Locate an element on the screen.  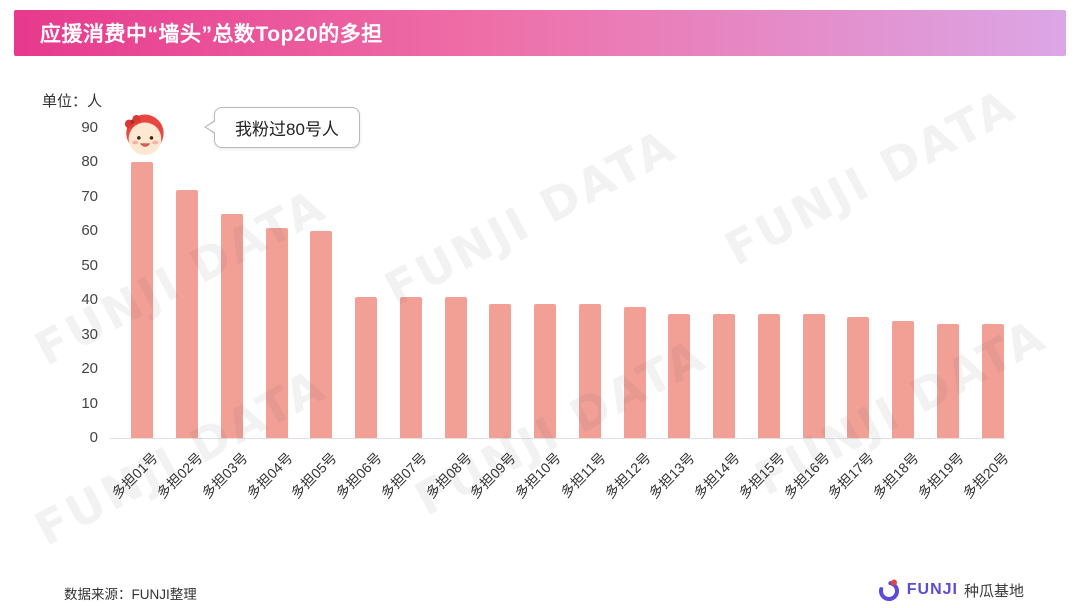
bar-多担19号 is located at coordinates (947, 381).